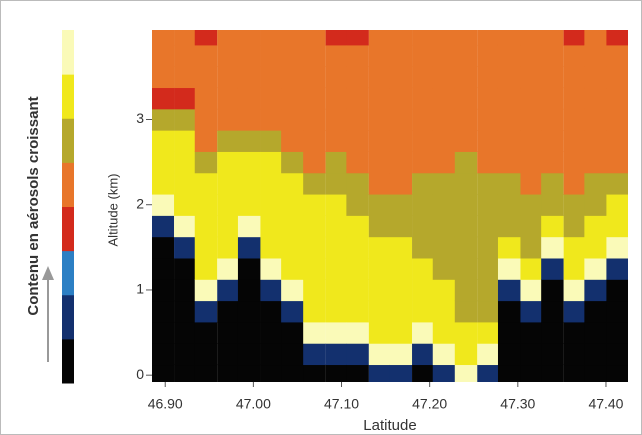 This screenshot has height=435, width=642. Describe the element at coordinates (33, 205) in the screenshot. I see `colorbar-label: Contenu en aérosols croissant` at that location.